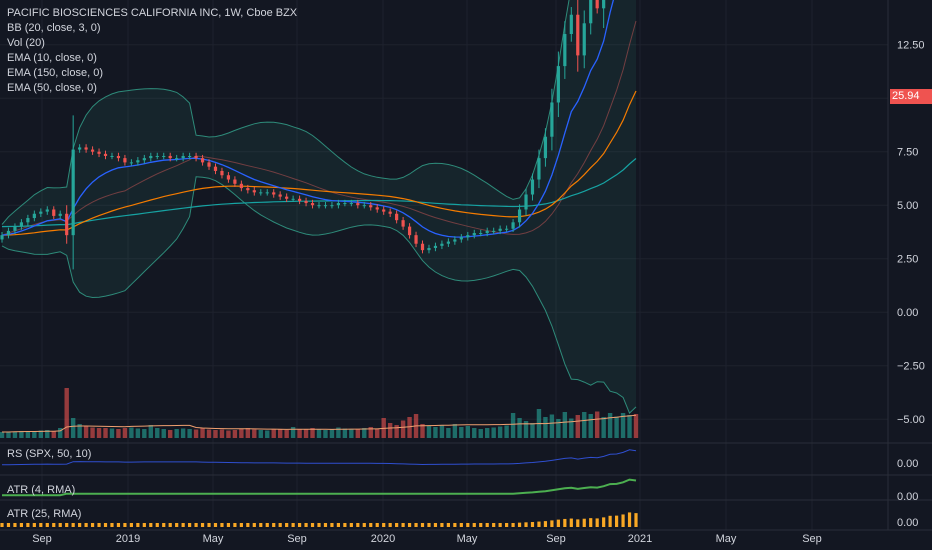 This screenshot has width=932, height=550. What do you see at coordinates (383, 539) in the screenshot?
I see `x-tick-label: 2020` at bounding box center [383, 539].